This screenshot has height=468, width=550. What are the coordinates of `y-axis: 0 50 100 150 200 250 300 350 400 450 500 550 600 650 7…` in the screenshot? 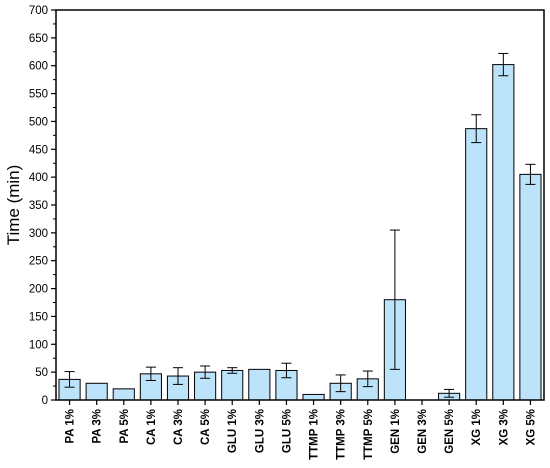 It's located at (42, 206).